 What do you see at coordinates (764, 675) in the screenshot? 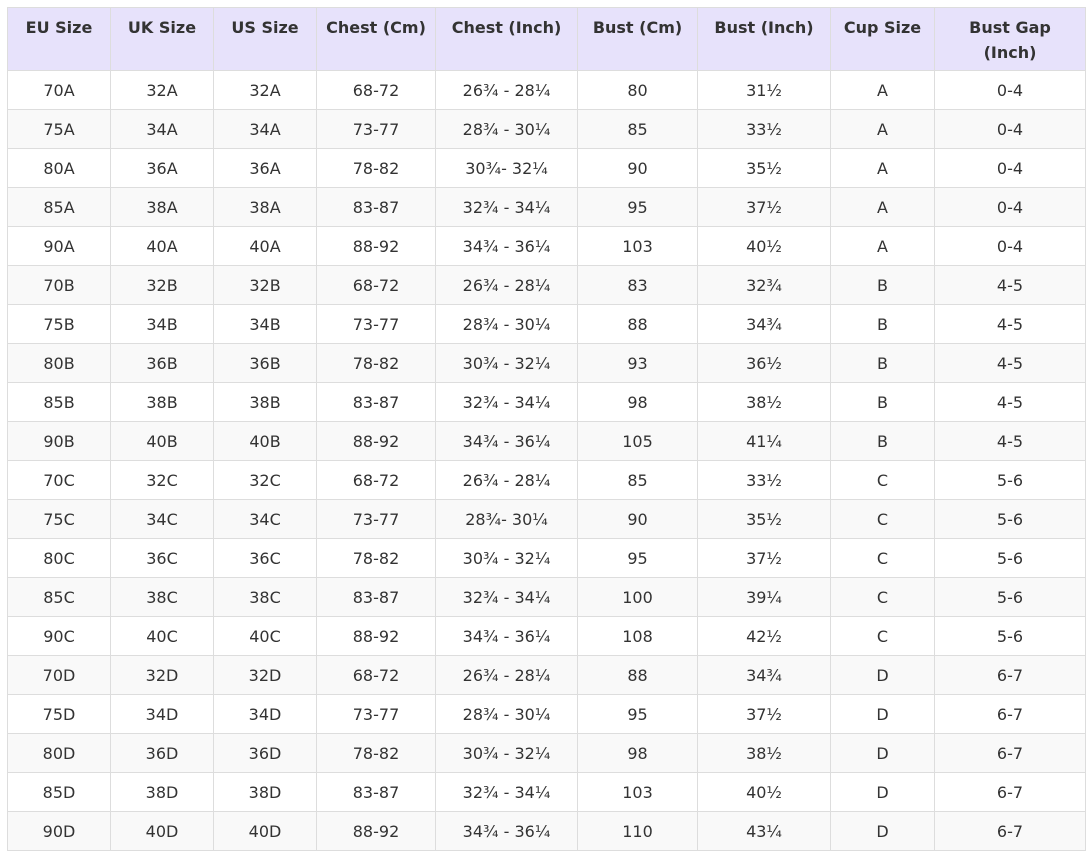
I see `table-cell: 34¾` at bounding box center [764, 675].